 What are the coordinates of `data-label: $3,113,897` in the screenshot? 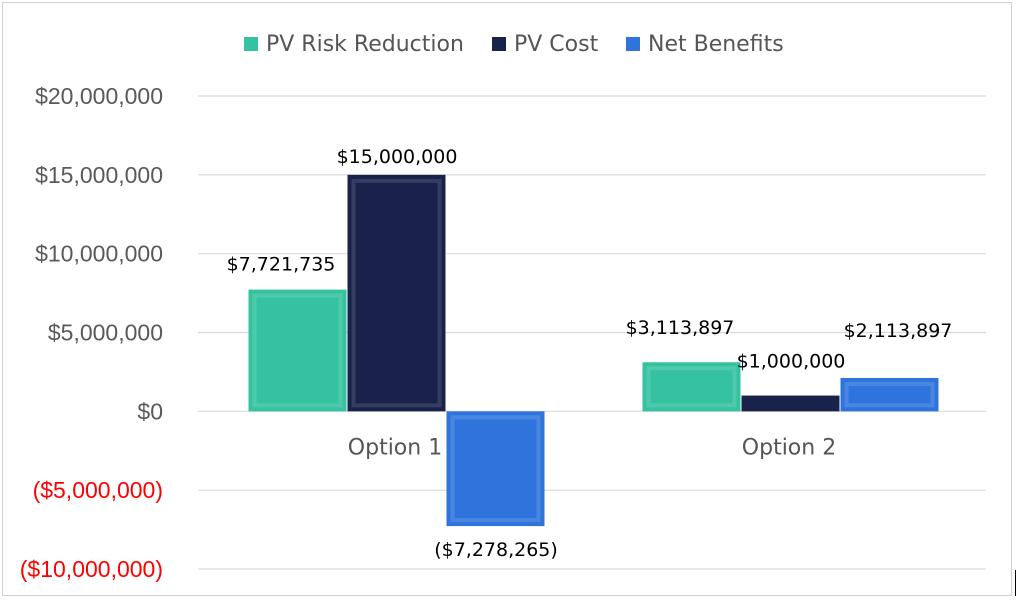 It's located at (680, 328).